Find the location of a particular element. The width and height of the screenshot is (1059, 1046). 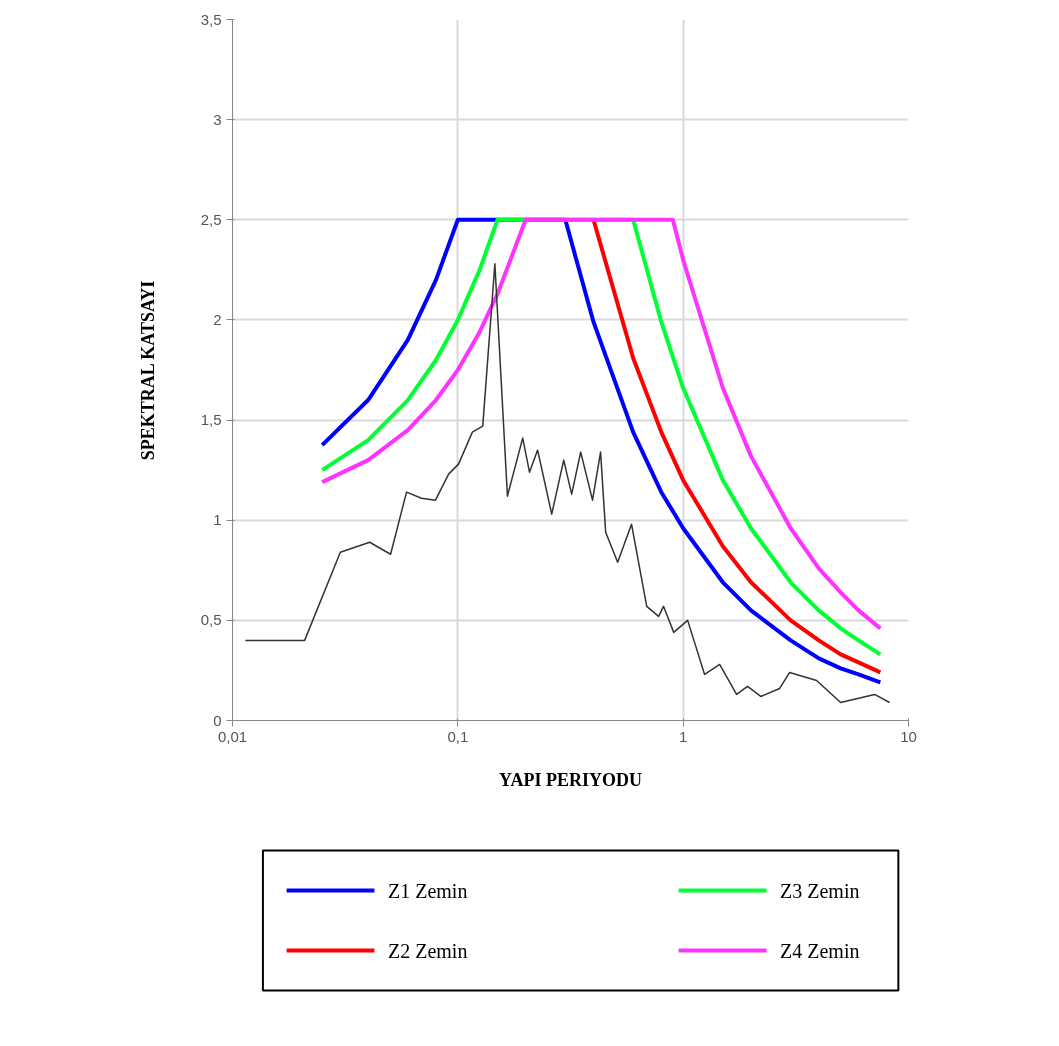

y-tick-label: 1 is located at coordinates (217, 520).